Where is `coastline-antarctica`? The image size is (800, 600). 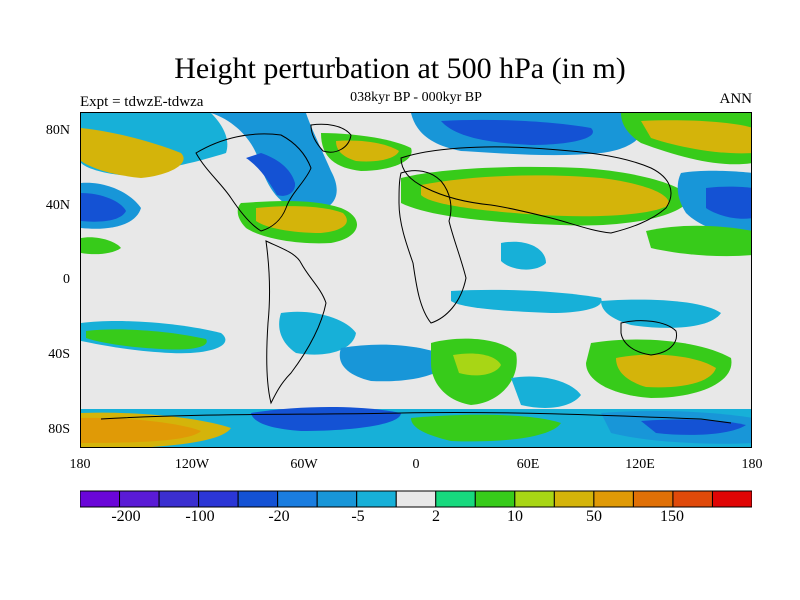
coastline-antarctica is located at coordinates (416, 417).